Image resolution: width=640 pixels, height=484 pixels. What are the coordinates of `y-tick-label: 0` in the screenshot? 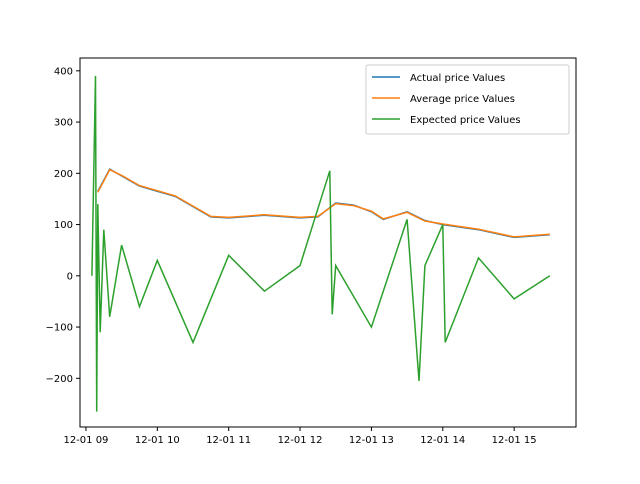 It's located at (70, 276).